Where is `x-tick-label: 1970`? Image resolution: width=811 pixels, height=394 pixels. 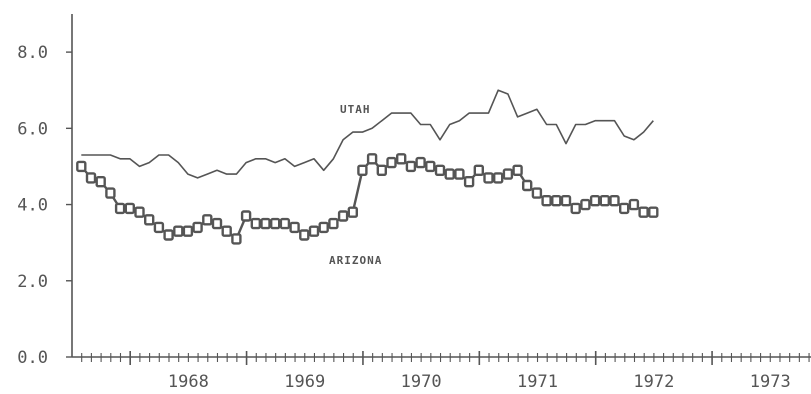 x-tick-label: 1970 is located at coordinates (421, 382).